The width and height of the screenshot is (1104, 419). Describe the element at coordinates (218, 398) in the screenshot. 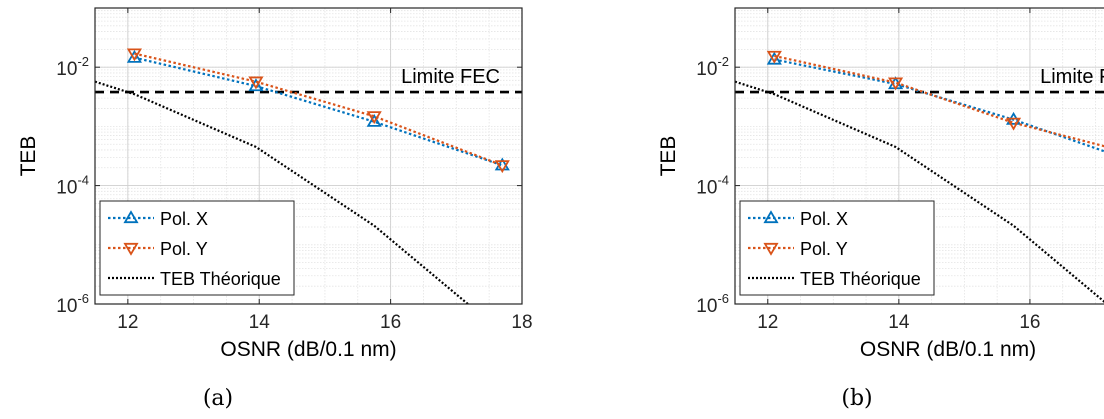

I see `caption-a: (a)` at that location.